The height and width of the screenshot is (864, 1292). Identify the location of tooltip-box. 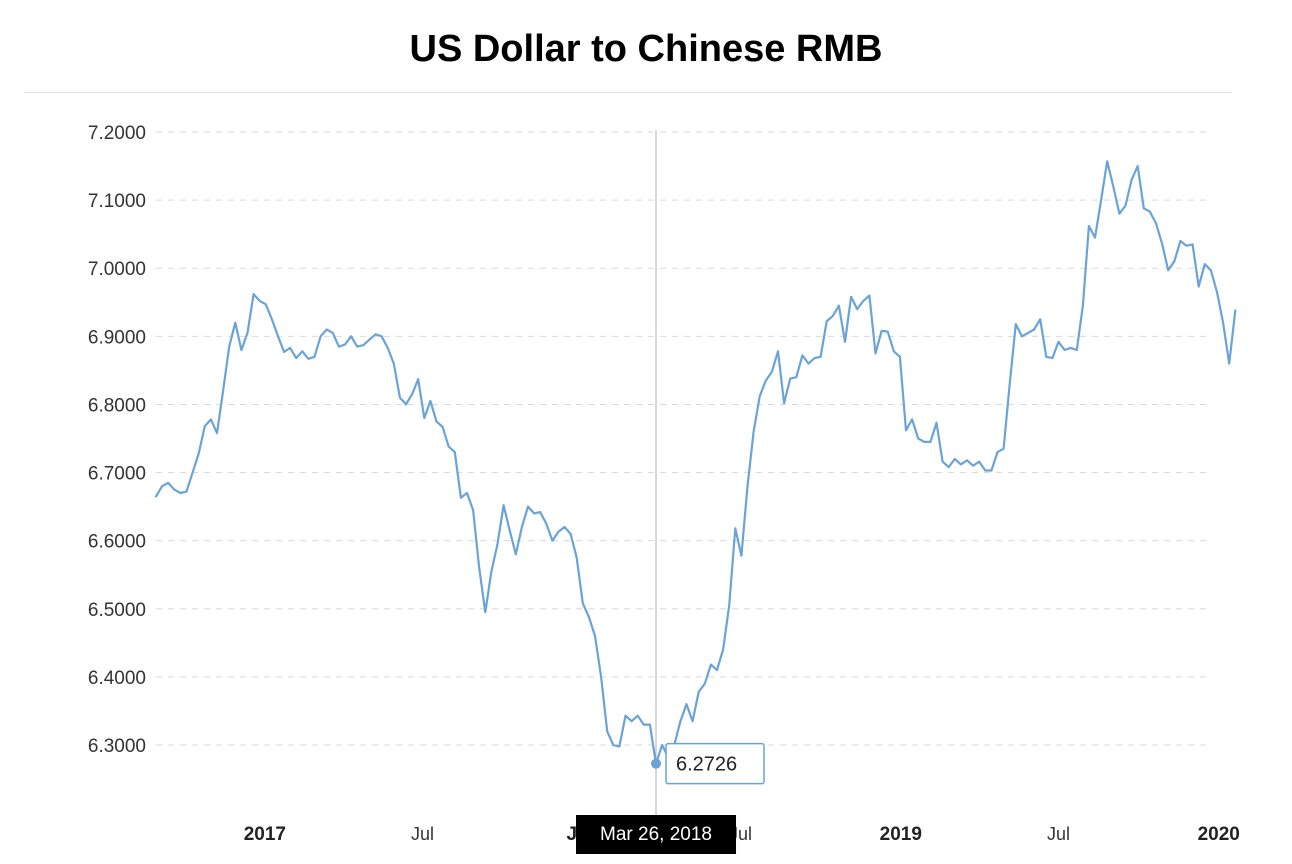
(715, 763).